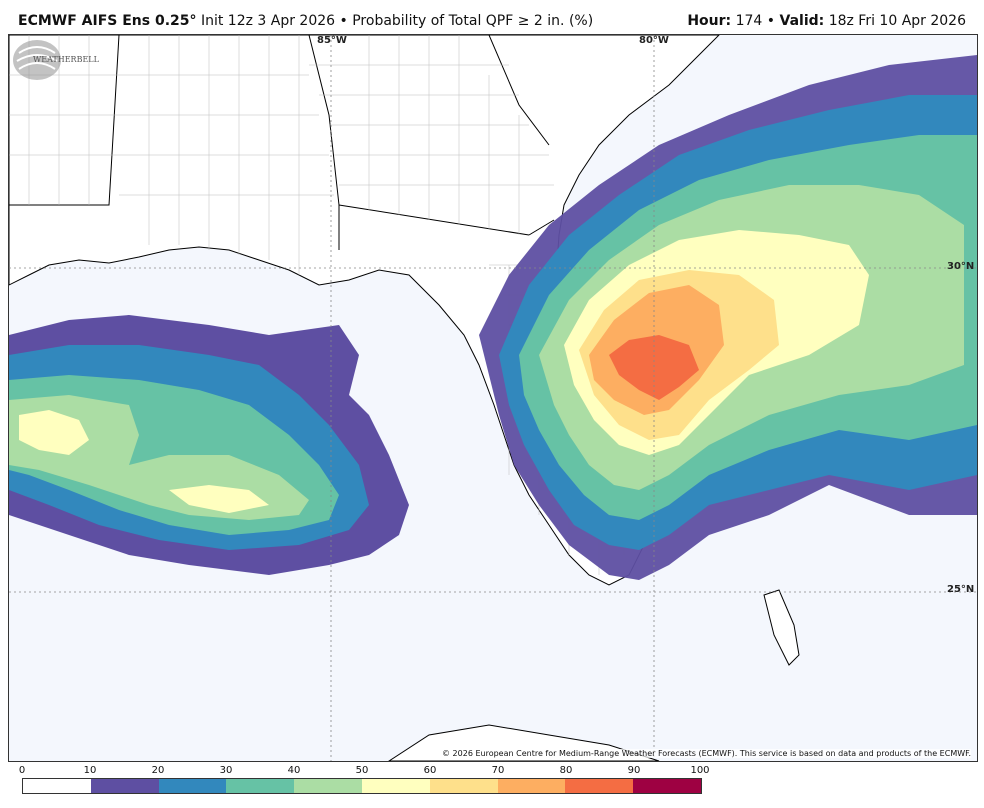 The image size is (984, 808). I want to click on model-name: ECMWF AIFS Ens 0.25, so click(104, 21).